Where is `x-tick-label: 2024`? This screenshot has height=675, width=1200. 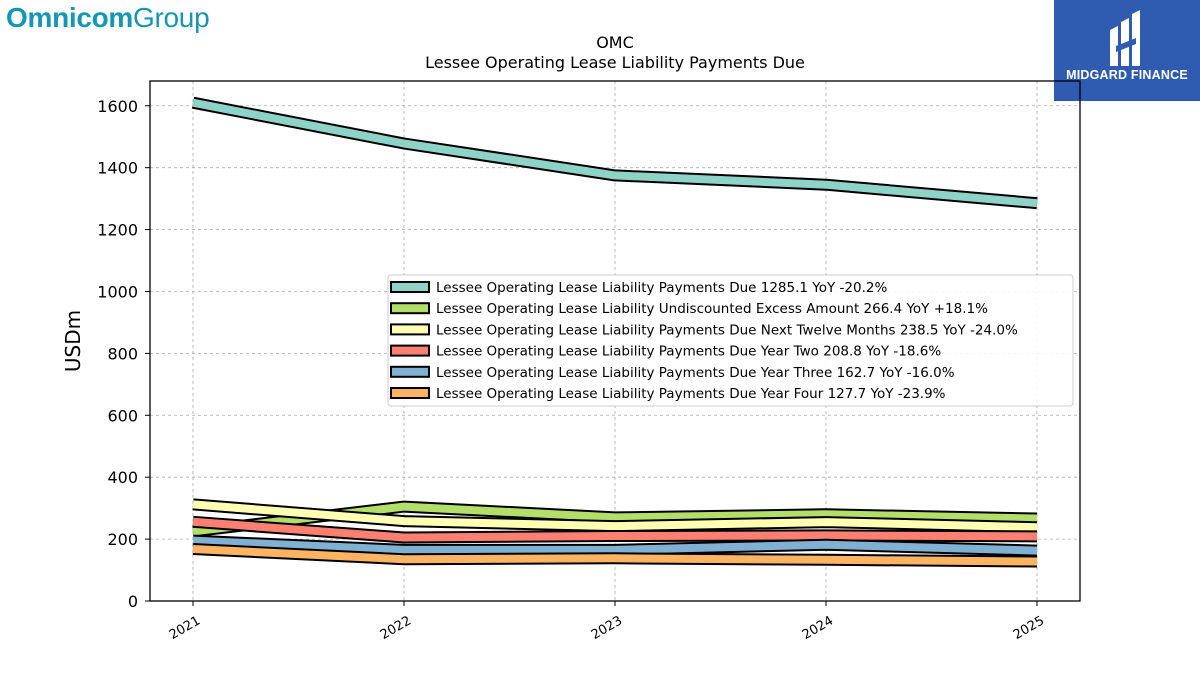
x-tick-label: 2024 is located at coordinates (818, 628).